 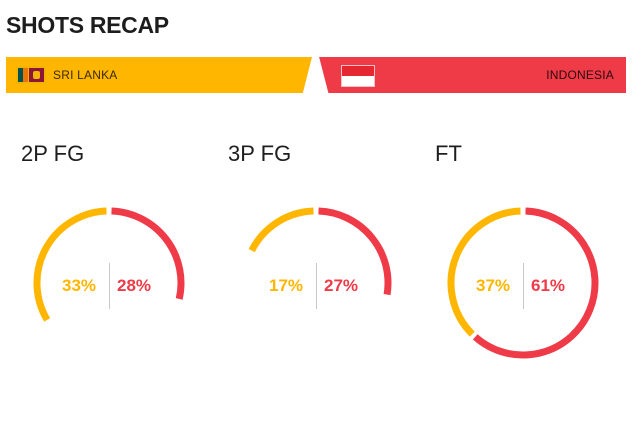 I want to click on donut-2p-fg: 33% 28%, so click(x=109, y=283).